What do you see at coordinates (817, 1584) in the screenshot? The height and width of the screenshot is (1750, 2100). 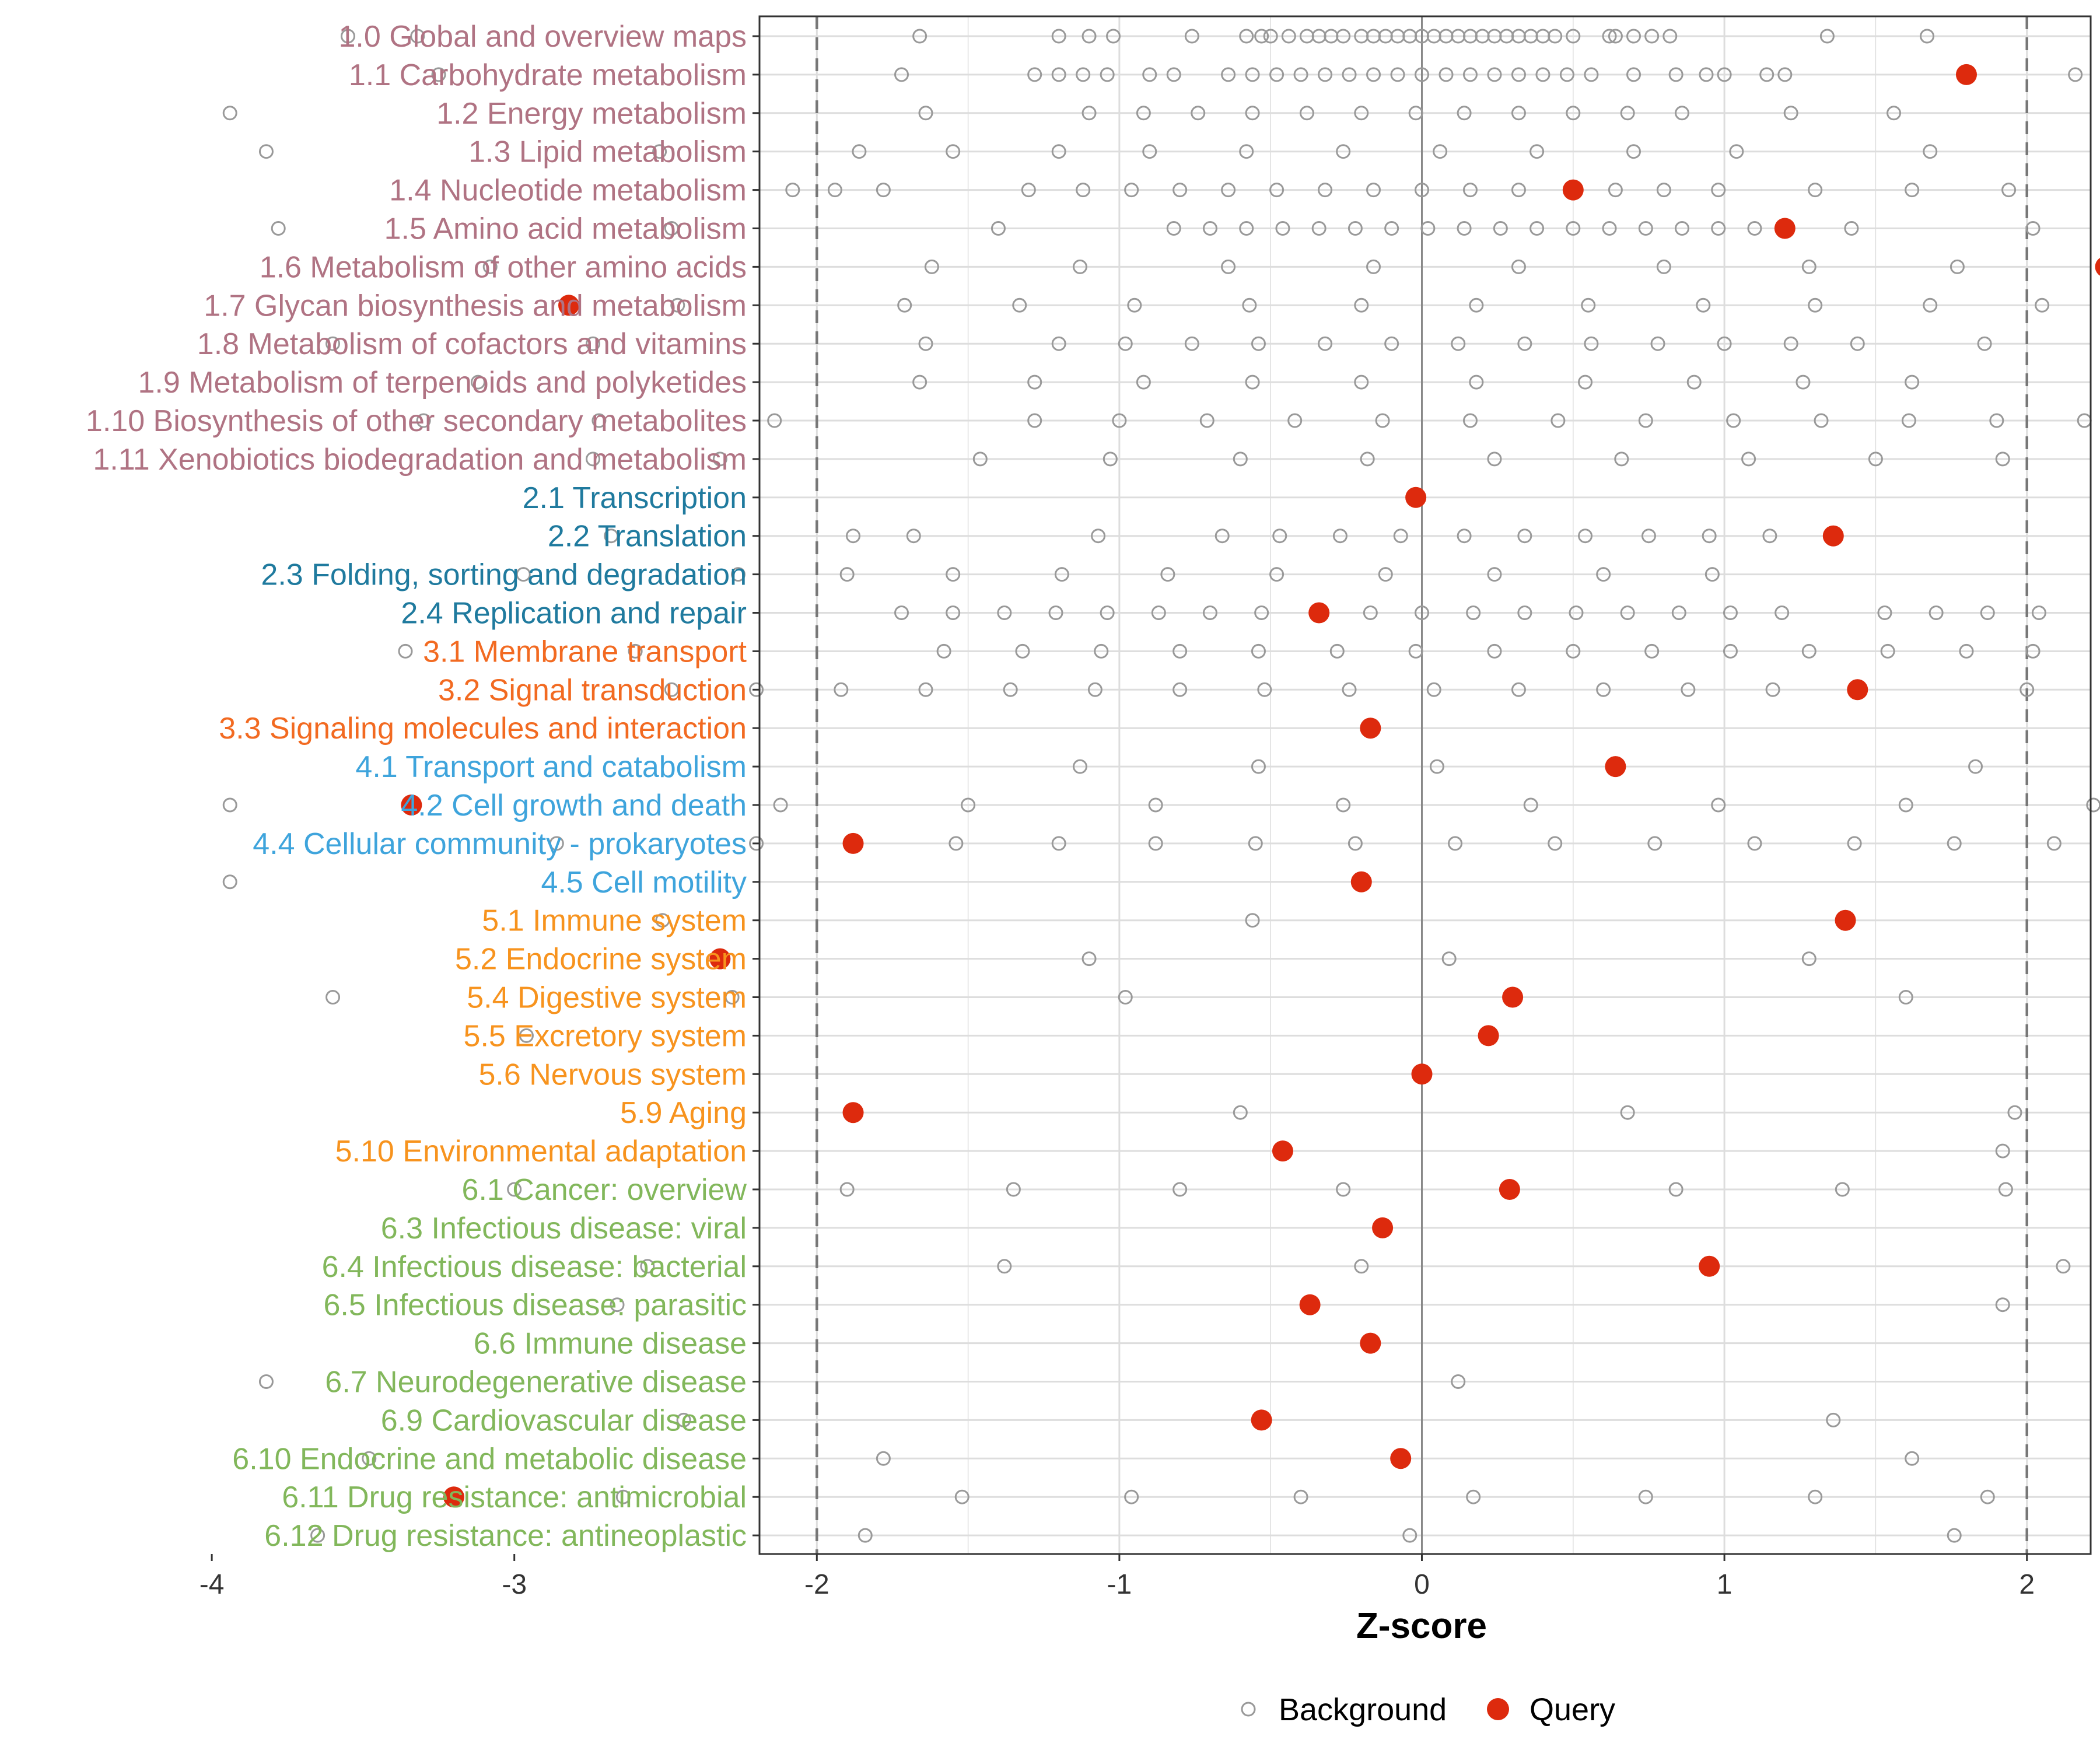 I see `x-tick-label: -2` at bounding box center [817, 1584].